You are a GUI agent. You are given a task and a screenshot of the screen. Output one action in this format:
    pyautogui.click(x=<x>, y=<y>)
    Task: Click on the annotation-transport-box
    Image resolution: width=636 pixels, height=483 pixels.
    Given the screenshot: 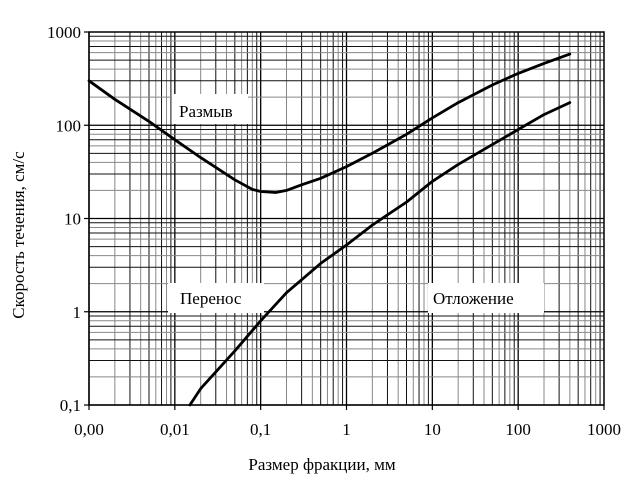 What is the action you would take?
    pyautogui.click(x=216, y=298)
    